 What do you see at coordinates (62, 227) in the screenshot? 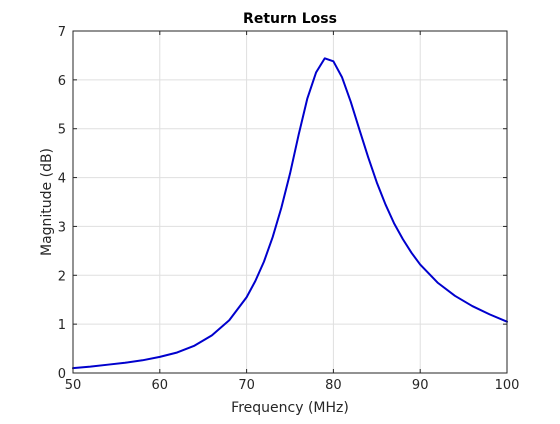
I see `y-tick-label: 3` at bounding box center [62, 227].